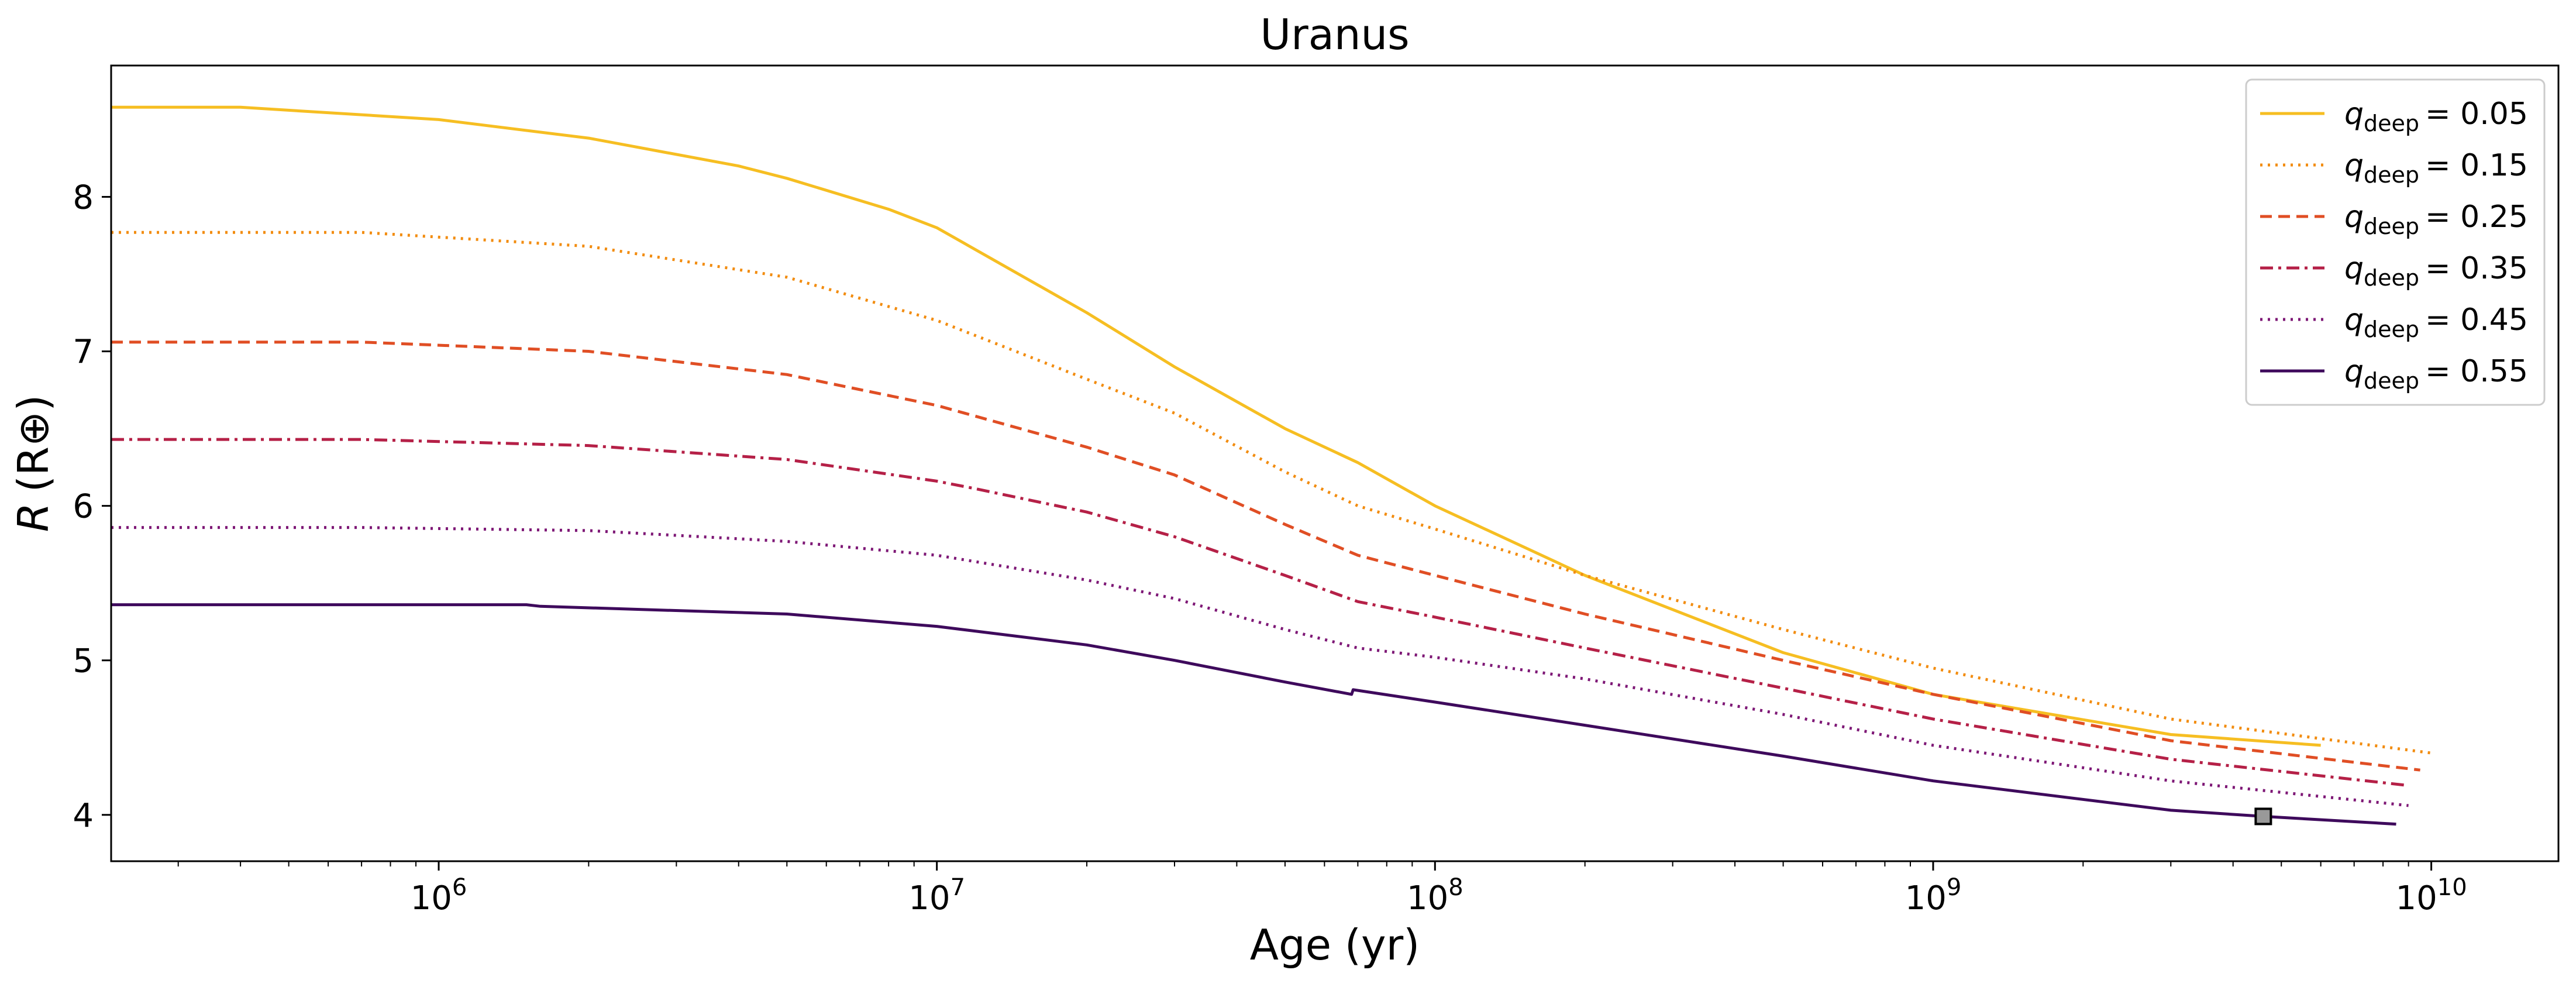 The height and width of the screenshot is (987, 2576). What do you see at coordinates (83, 507) in the screenshot?
I see `y-tick-label: 6` at bounding box center [83, 507].